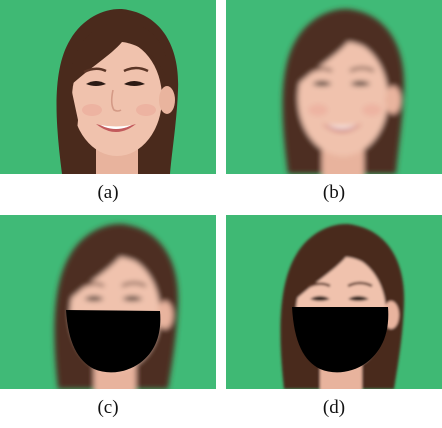 Image resolution: width=442 pixels, height=428 pixels. Describe the element at coordinates (108, 407) in the screenshot. I see `caption-c: (c)` at that location.